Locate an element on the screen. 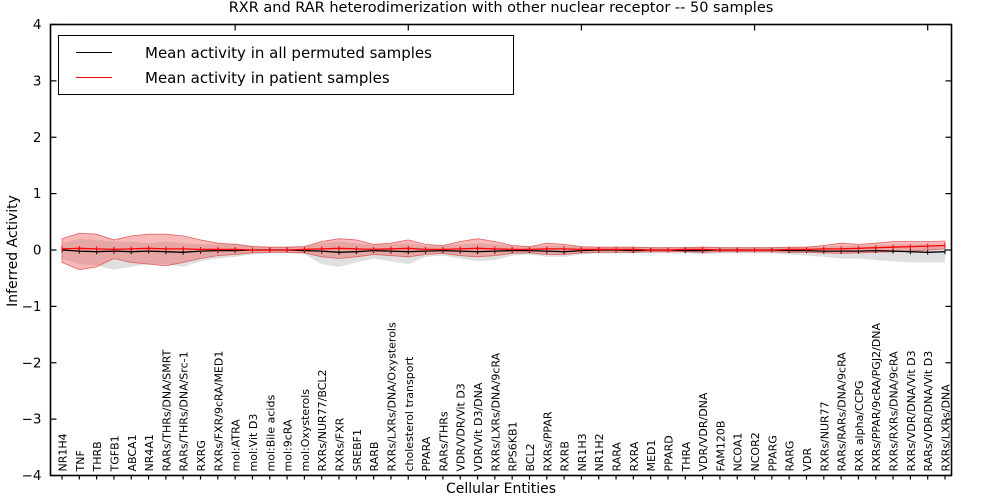  svg-text: RXRB is located at coordinates (565, 456).